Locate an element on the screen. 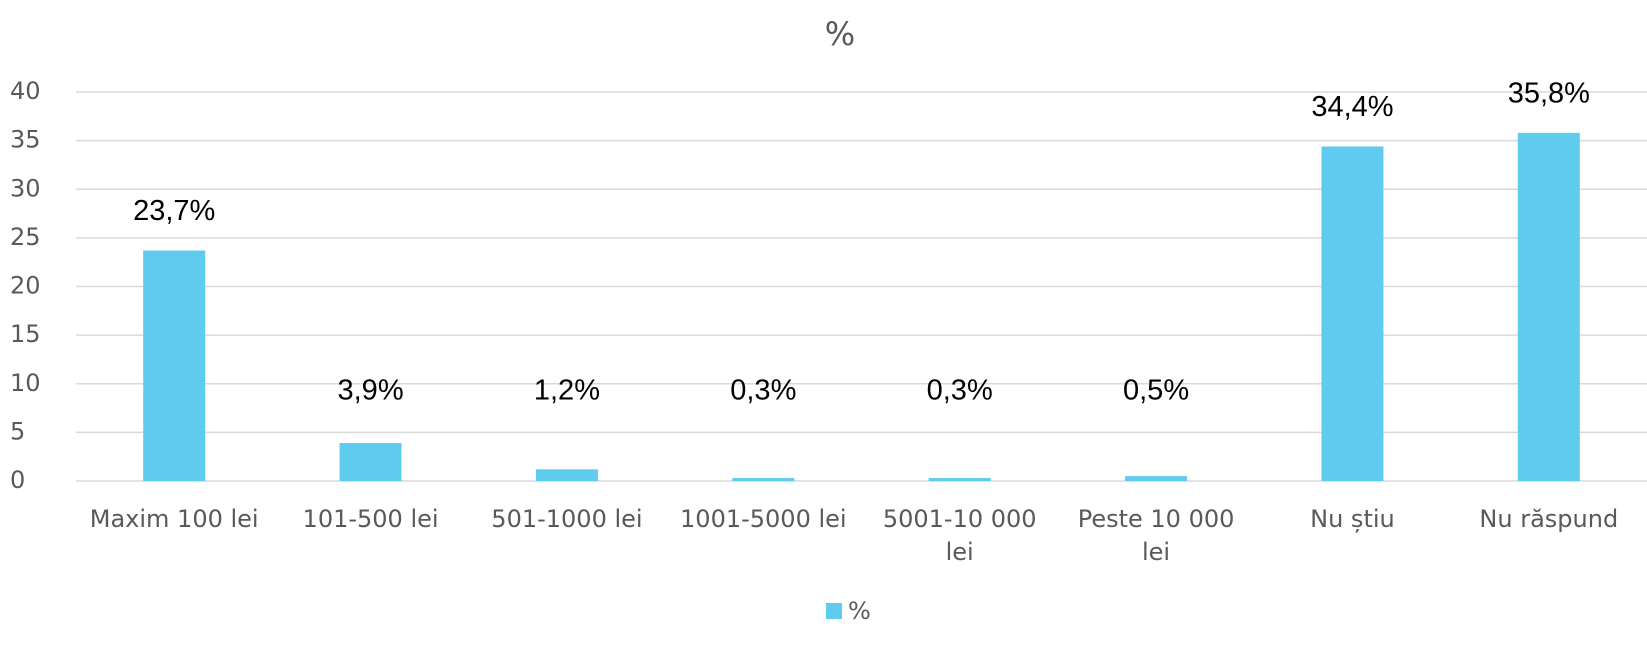  y-tick-label: 25 is located at coordinates (25, 237).